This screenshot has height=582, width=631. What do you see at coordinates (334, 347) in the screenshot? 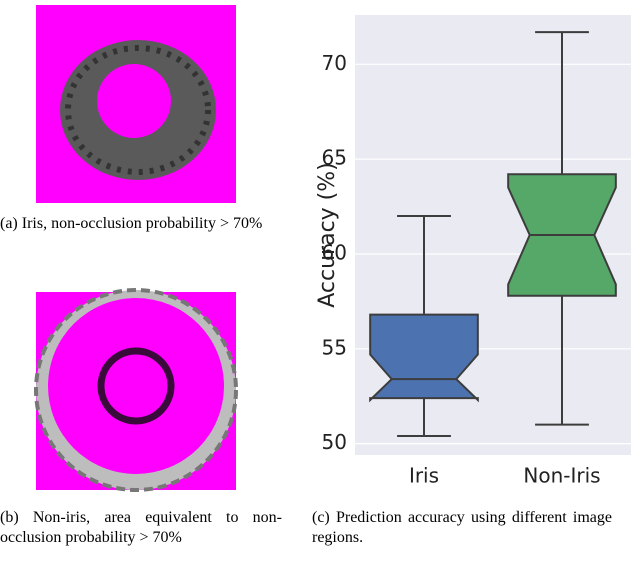
I see `y-tick-label: 55` at bounding box center [334, 347].